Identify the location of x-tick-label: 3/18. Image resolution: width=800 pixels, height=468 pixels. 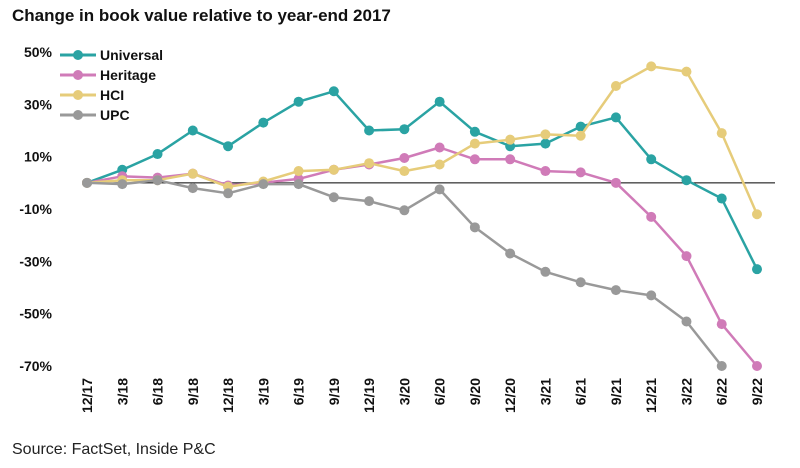
(122, 391).